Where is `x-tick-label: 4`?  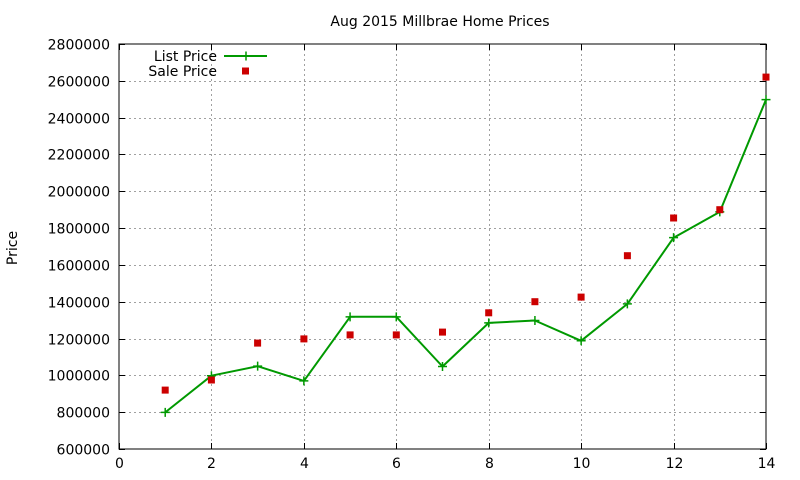 x-tick-label: 4 is located at coordinates (304, 464).